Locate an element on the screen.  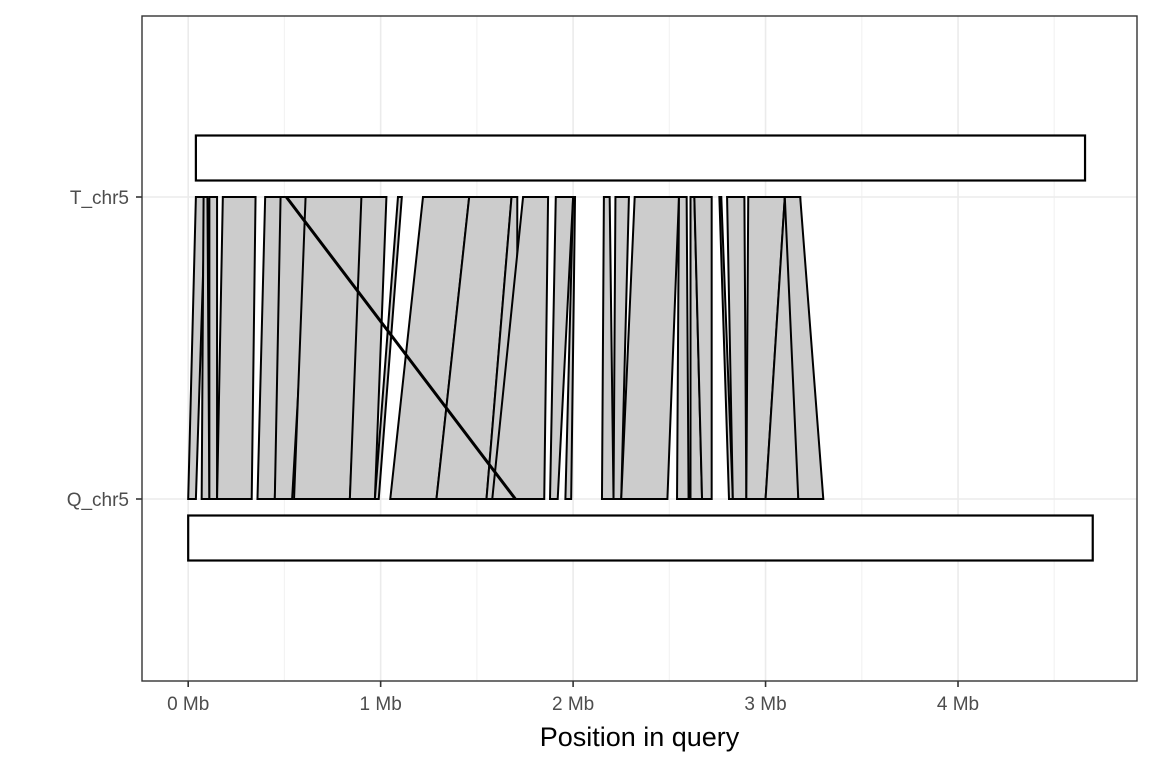
y-tick-label: T_chr5 is located at coordinates (99, 198).